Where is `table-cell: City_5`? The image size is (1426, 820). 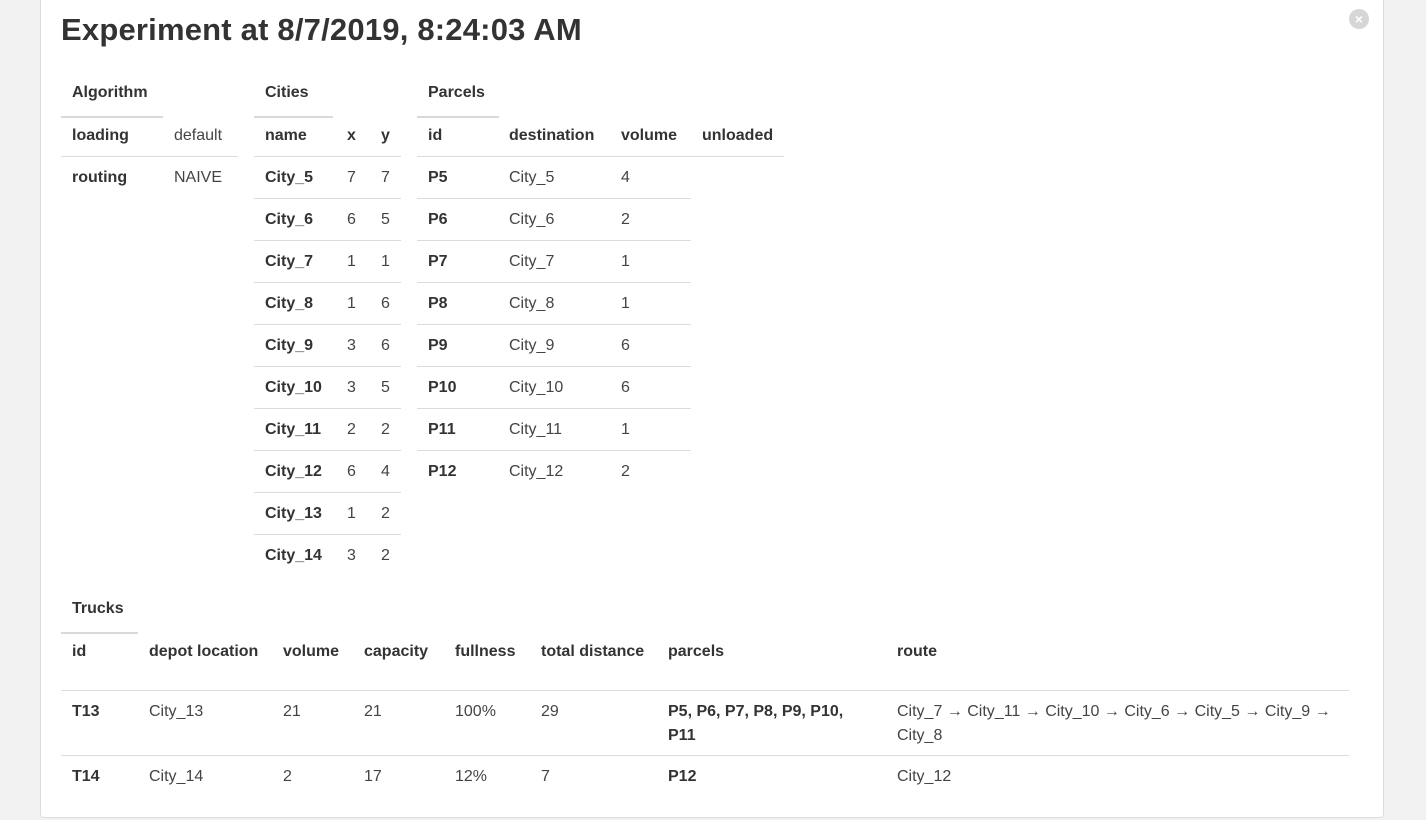
table-cell: City_5 is located at coordinates (295, 177).